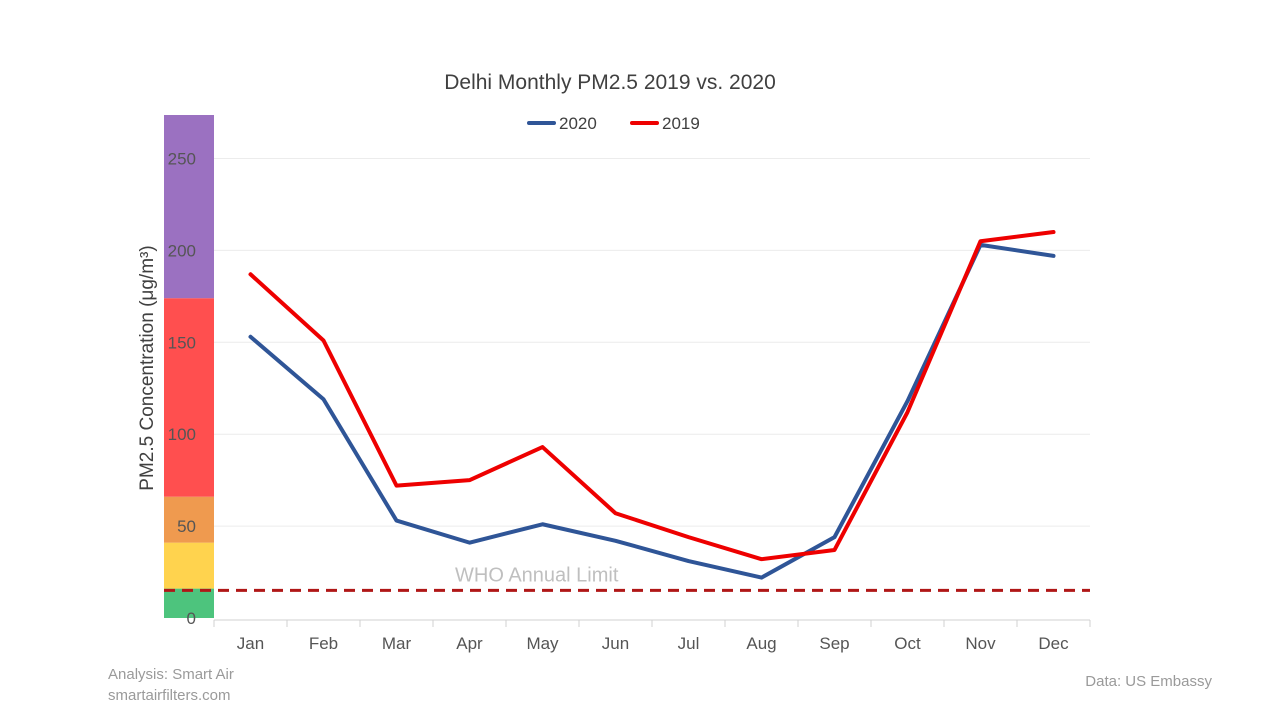 This screenshot has width=1280, height=720. What do you see at coordinates (169, 695) in the screenshot?
I see `website-link: smartairfilters.com` at bounding box center [169, 695].